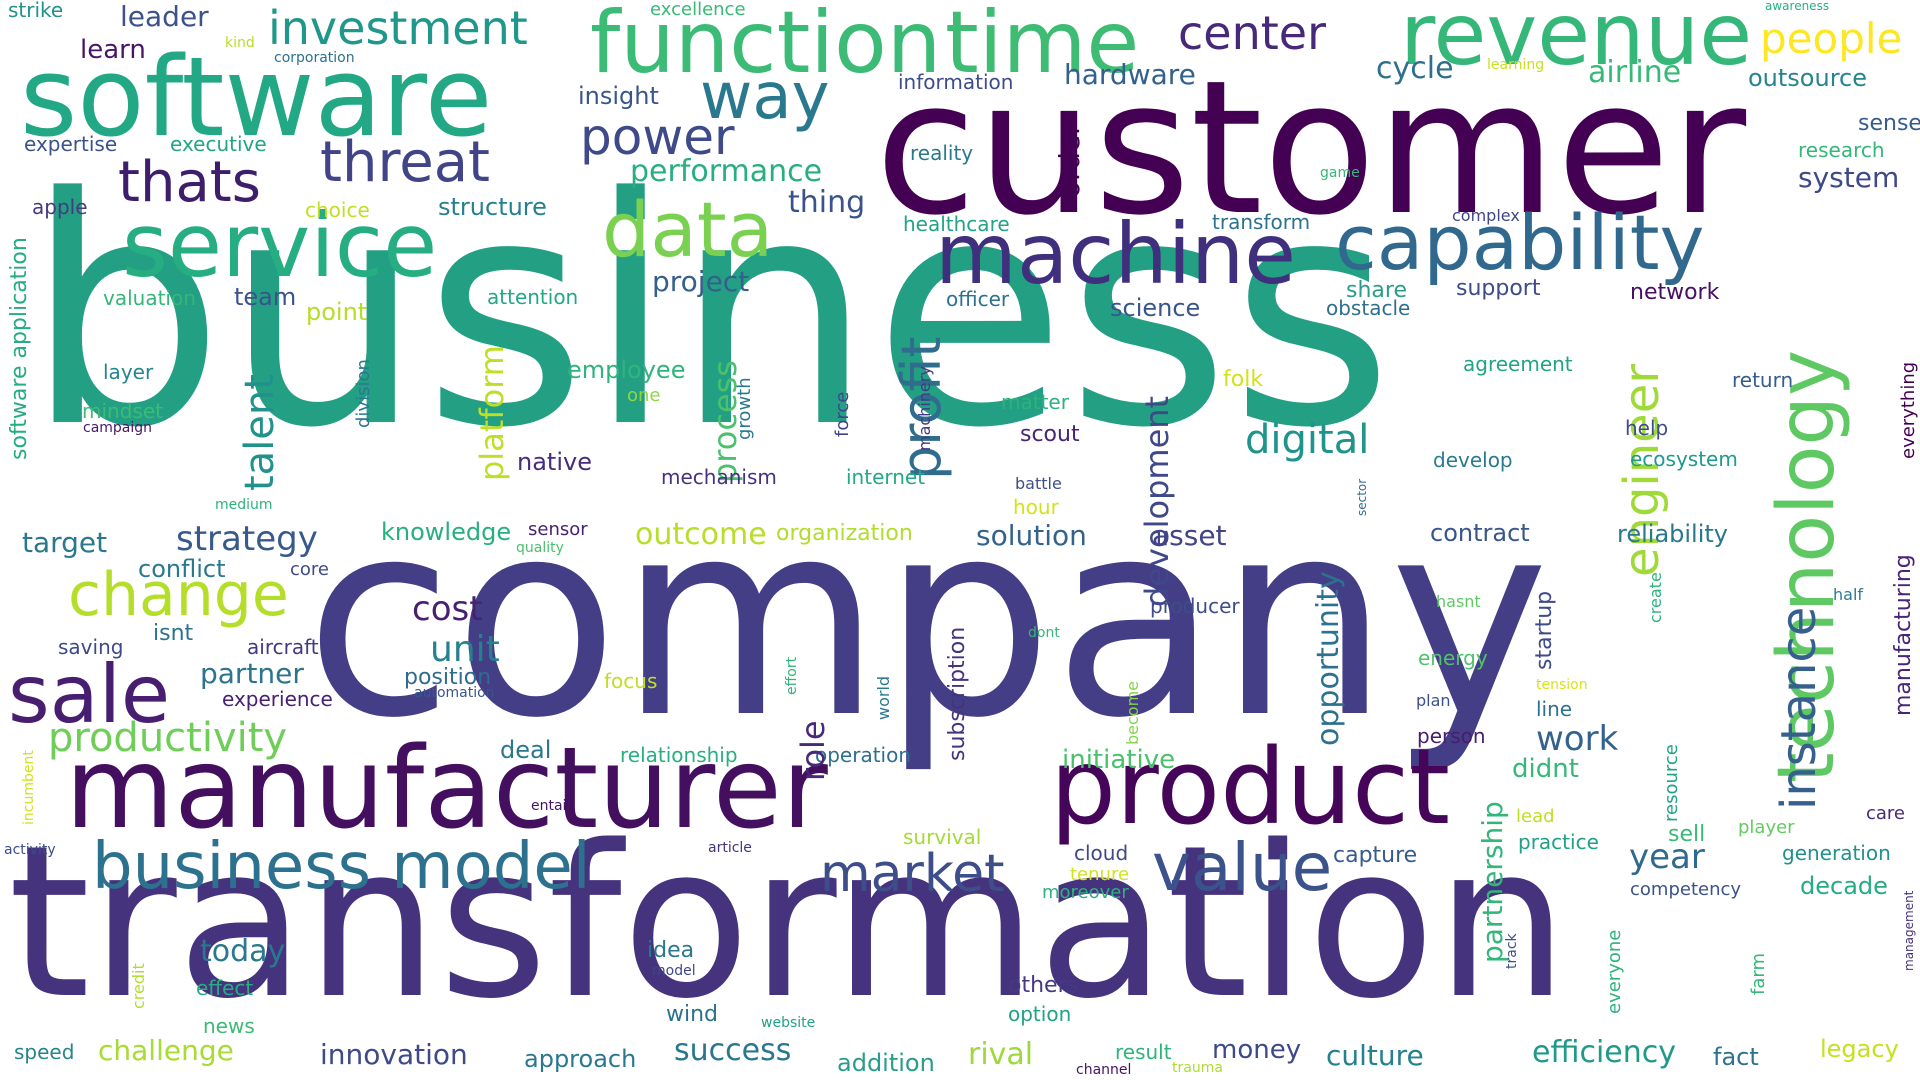 The height and width of the screenshot is (1080, 1920). I want to click on word-network: network, so click(1675, 292).